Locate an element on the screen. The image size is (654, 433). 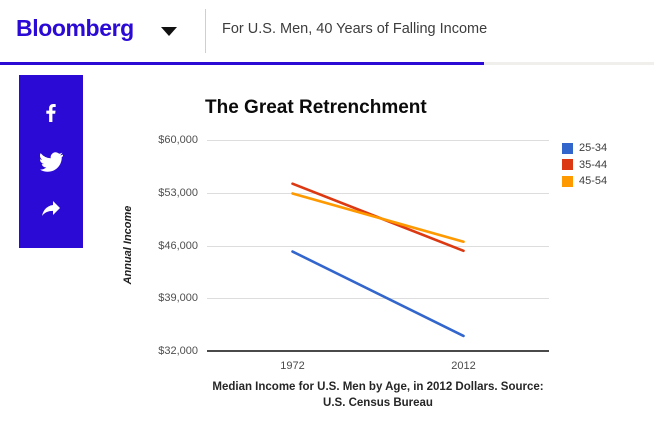
legend-item-45-54: 45-54 is located at coordinates (584, 181).